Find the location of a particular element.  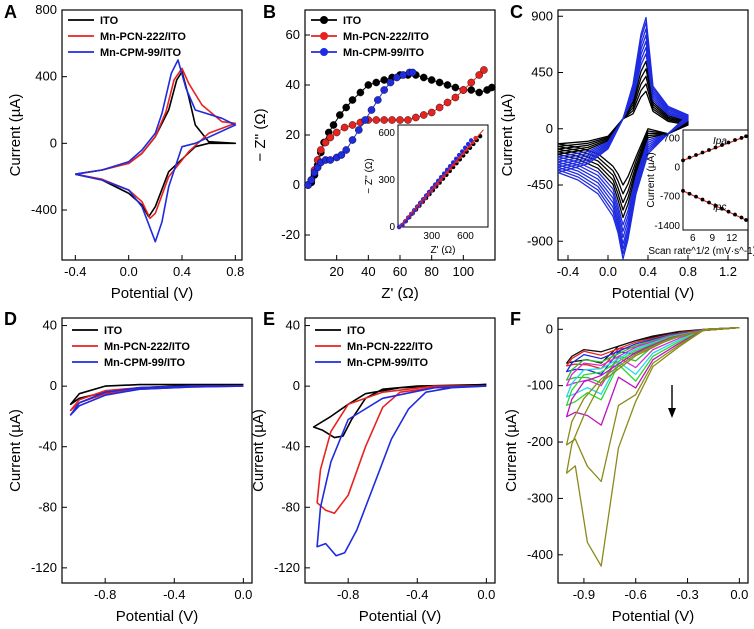

legend-label-a: ITO is located at coordinates (109, 21).